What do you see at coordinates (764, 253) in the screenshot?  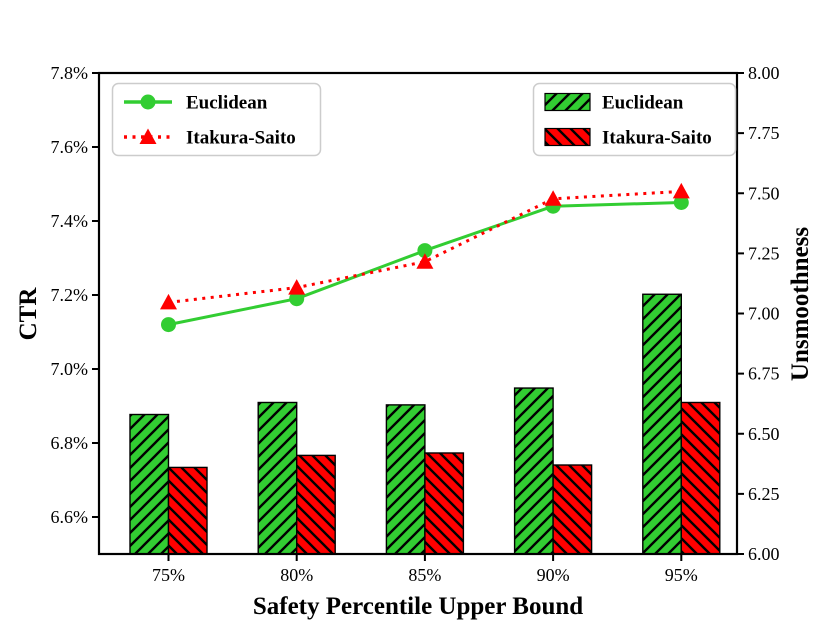 I see `right-axis-tick-label: 7.25` at bounding box center [764, 253].